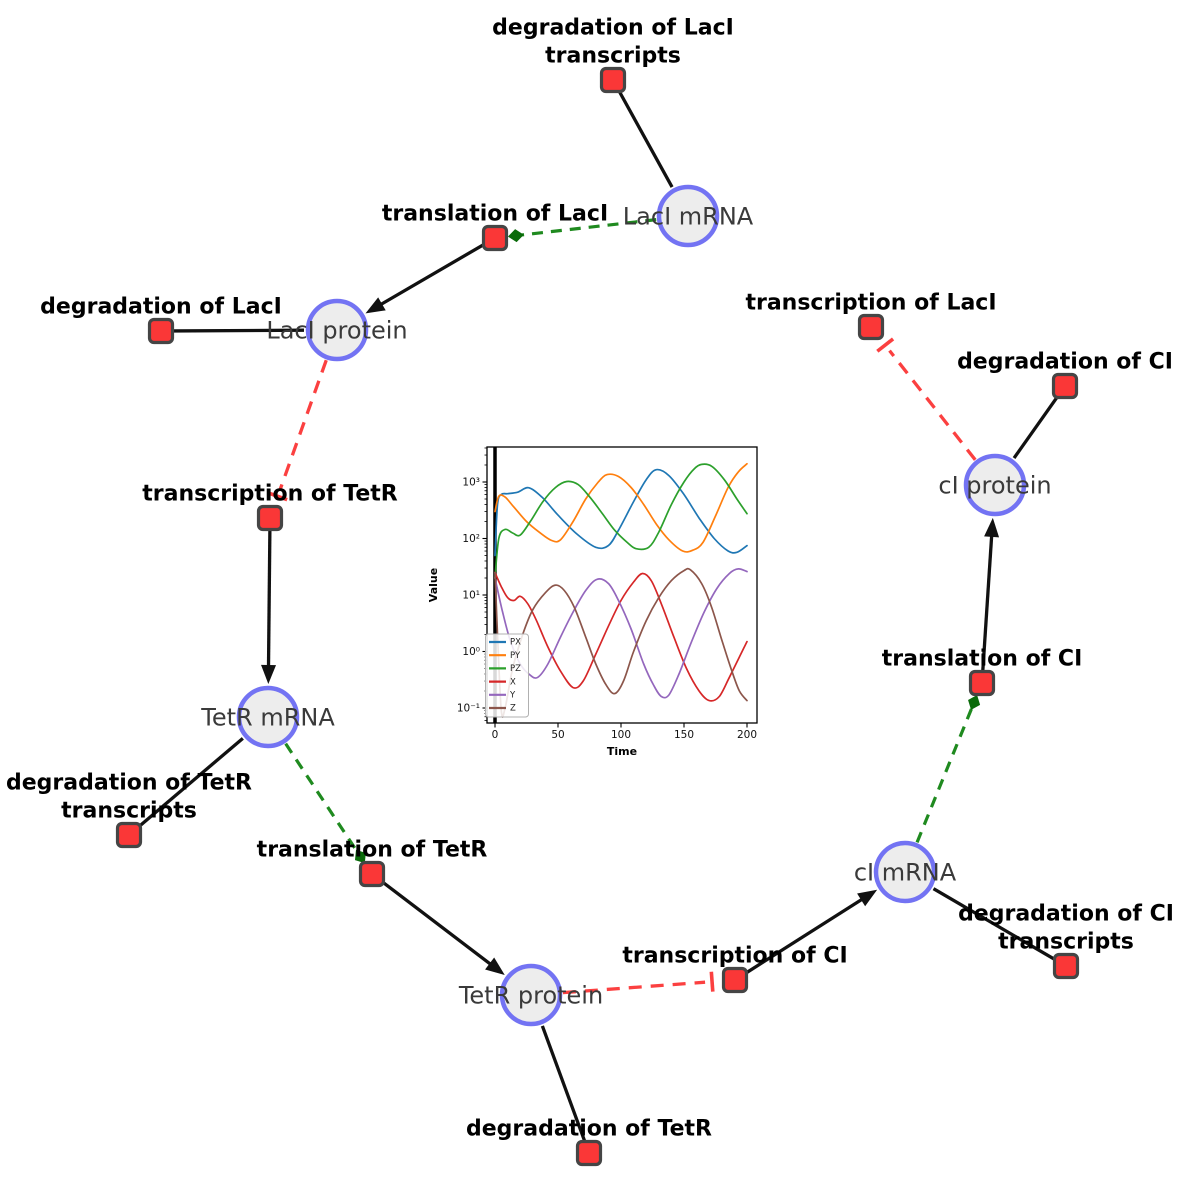 The image size is (1189, 1200). I want to click on reaction-label-tx_tetr: transcription of TetR, so click(270, 494).